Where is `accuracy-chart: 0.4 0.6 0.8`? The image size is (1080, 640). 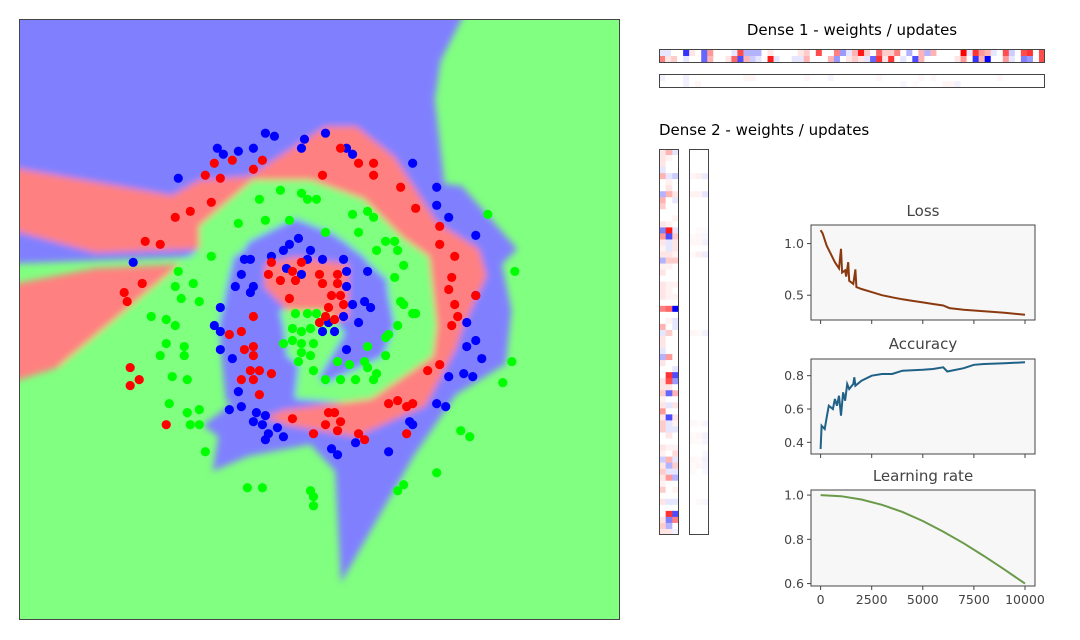 accuracy-chart: 0.4 0.6 0.8 is located at coordinates (910, 408).